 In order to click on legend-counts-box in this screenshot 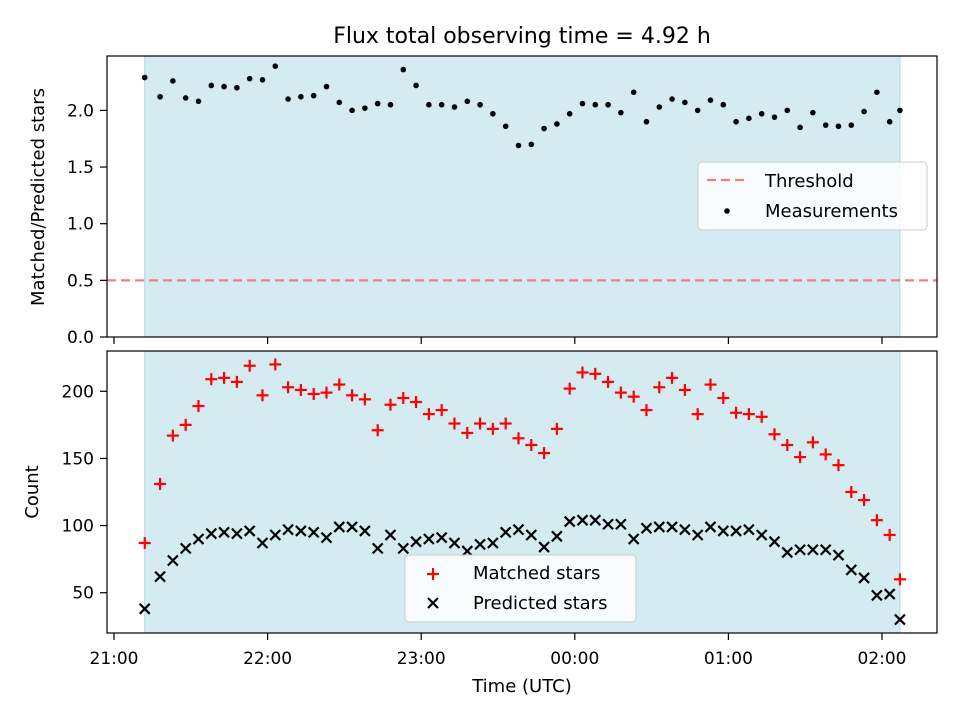, I will do `click(520, 588)`.